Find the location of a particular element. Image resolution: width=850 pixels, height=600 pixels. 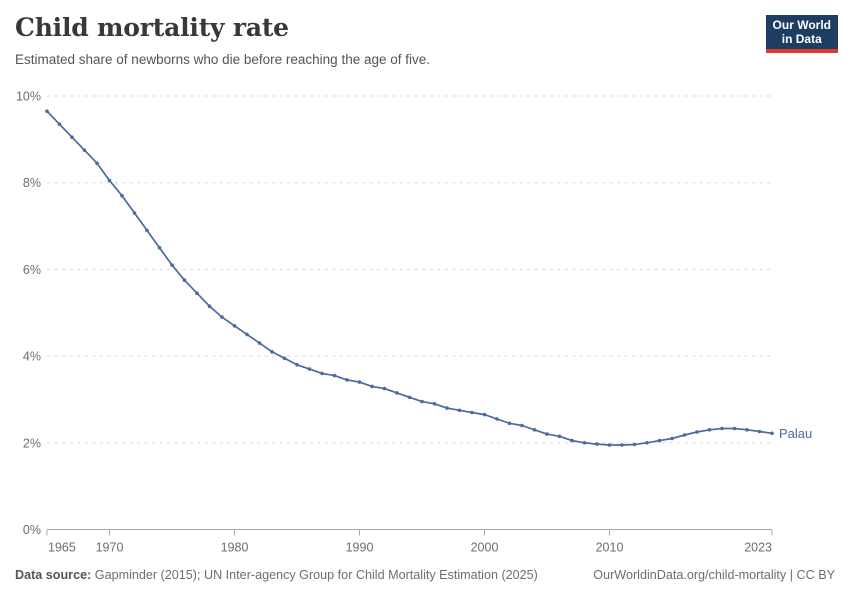

x-axis-tick-label: 1970 is located at coordinates (110, 548).